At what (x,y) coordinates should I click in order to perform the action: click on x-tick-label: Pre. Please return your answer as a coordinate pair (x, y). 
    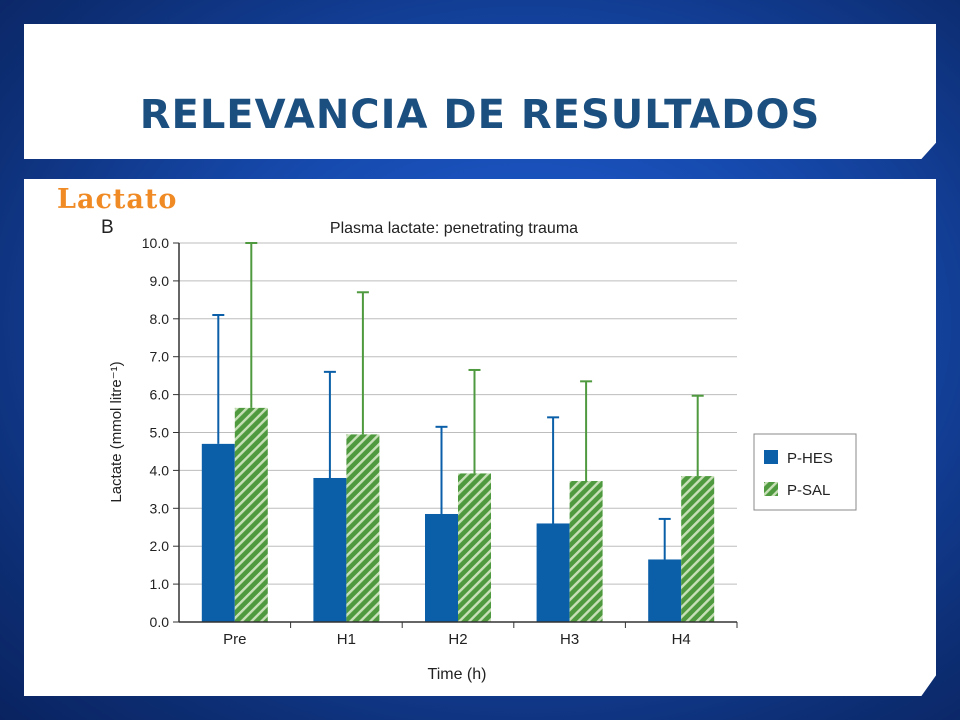
    Looking at the image, I should click on (234, 639).